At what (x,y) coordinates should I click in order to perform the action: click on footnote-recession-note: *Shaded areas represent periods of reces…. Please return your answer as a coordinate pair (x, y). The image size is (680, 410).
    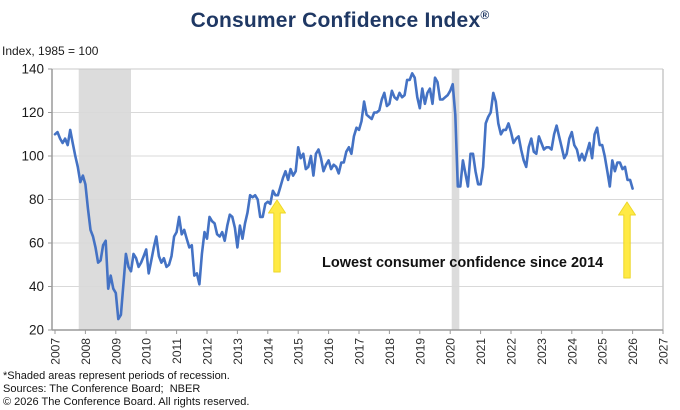
    Looking at the image, I should click on (116, 376).